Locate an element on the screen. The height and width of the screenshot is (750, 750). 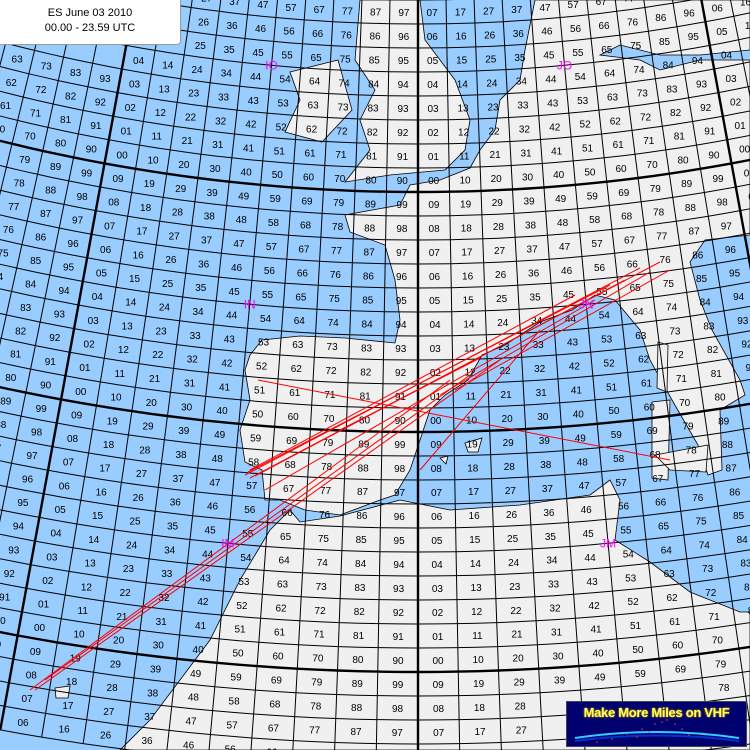
square-label: 19 is located at coordinates (473, 444).